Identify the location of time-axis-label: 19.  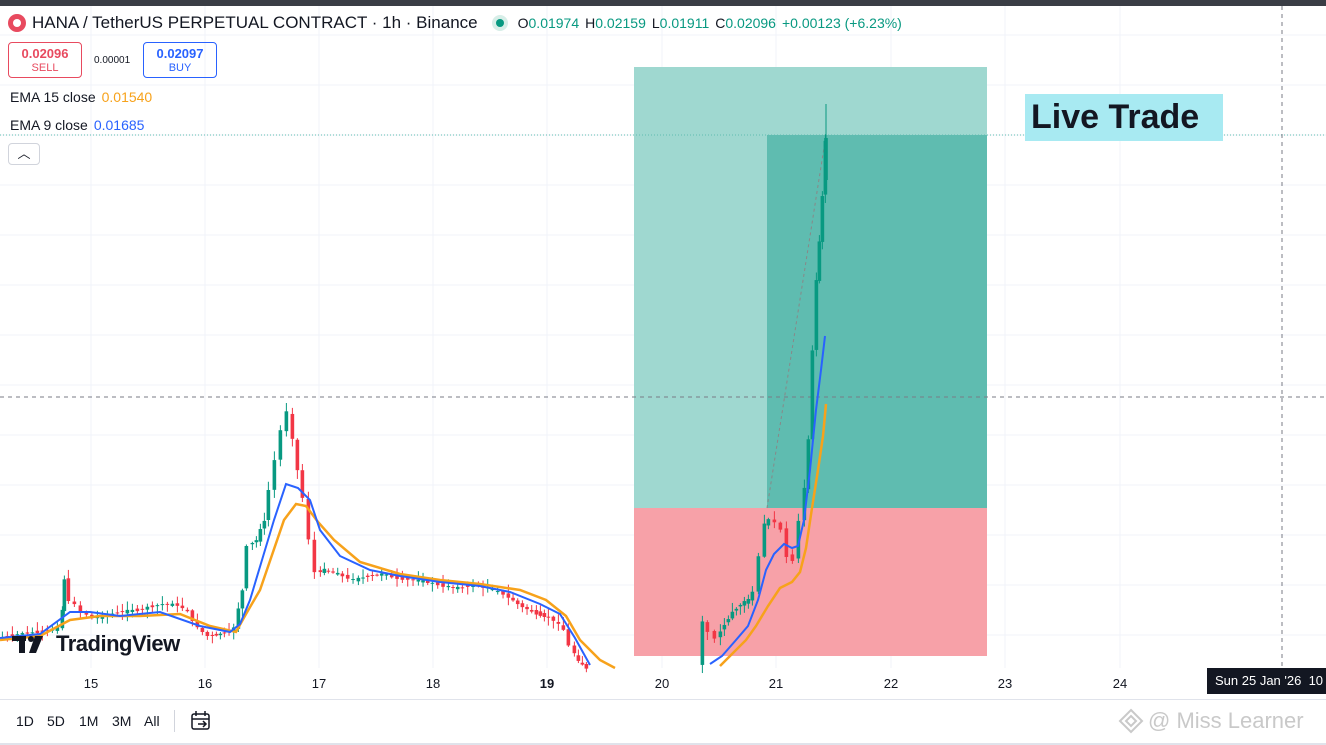
(547, 683).